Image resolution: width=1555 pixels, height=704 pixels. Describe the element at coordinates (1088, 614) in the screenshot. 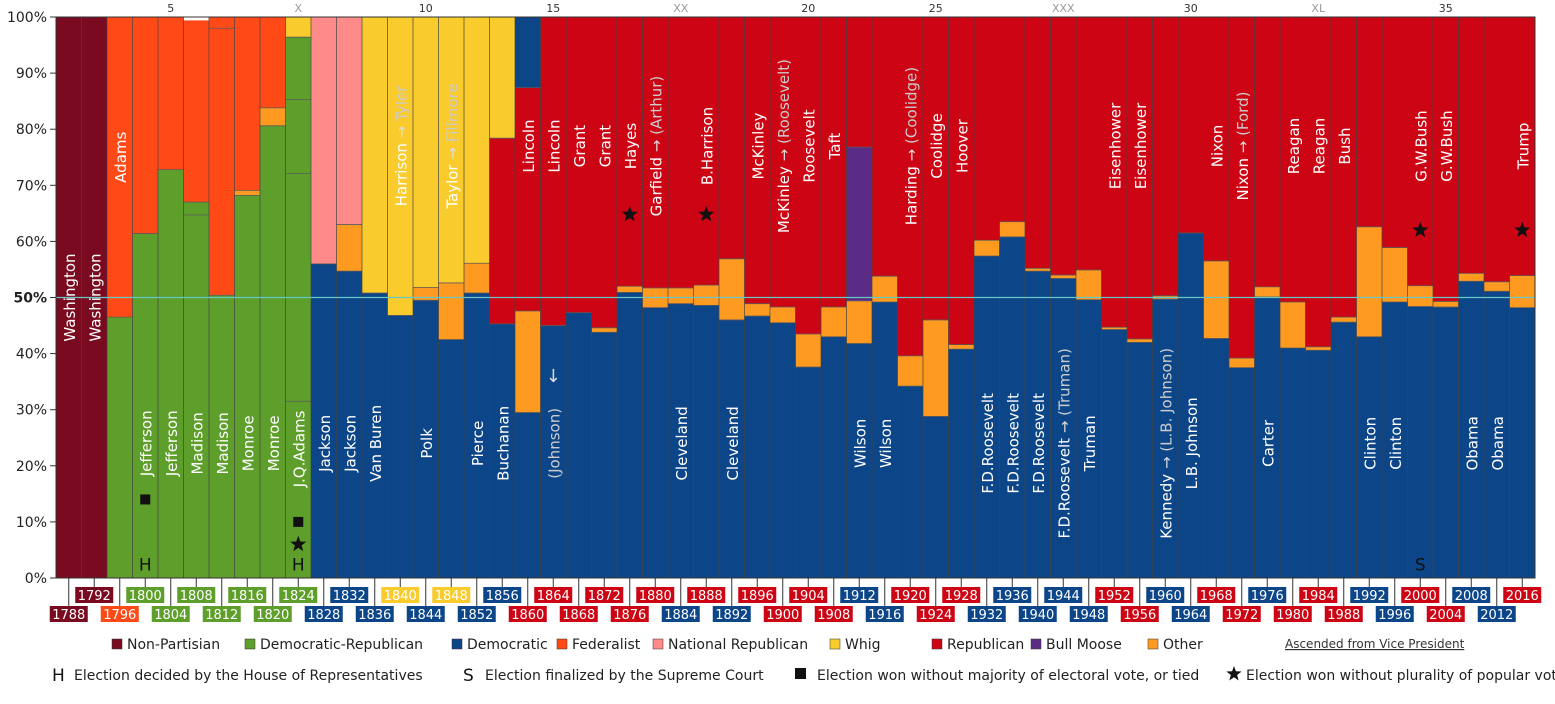

I see `year-box-1948` at that location.